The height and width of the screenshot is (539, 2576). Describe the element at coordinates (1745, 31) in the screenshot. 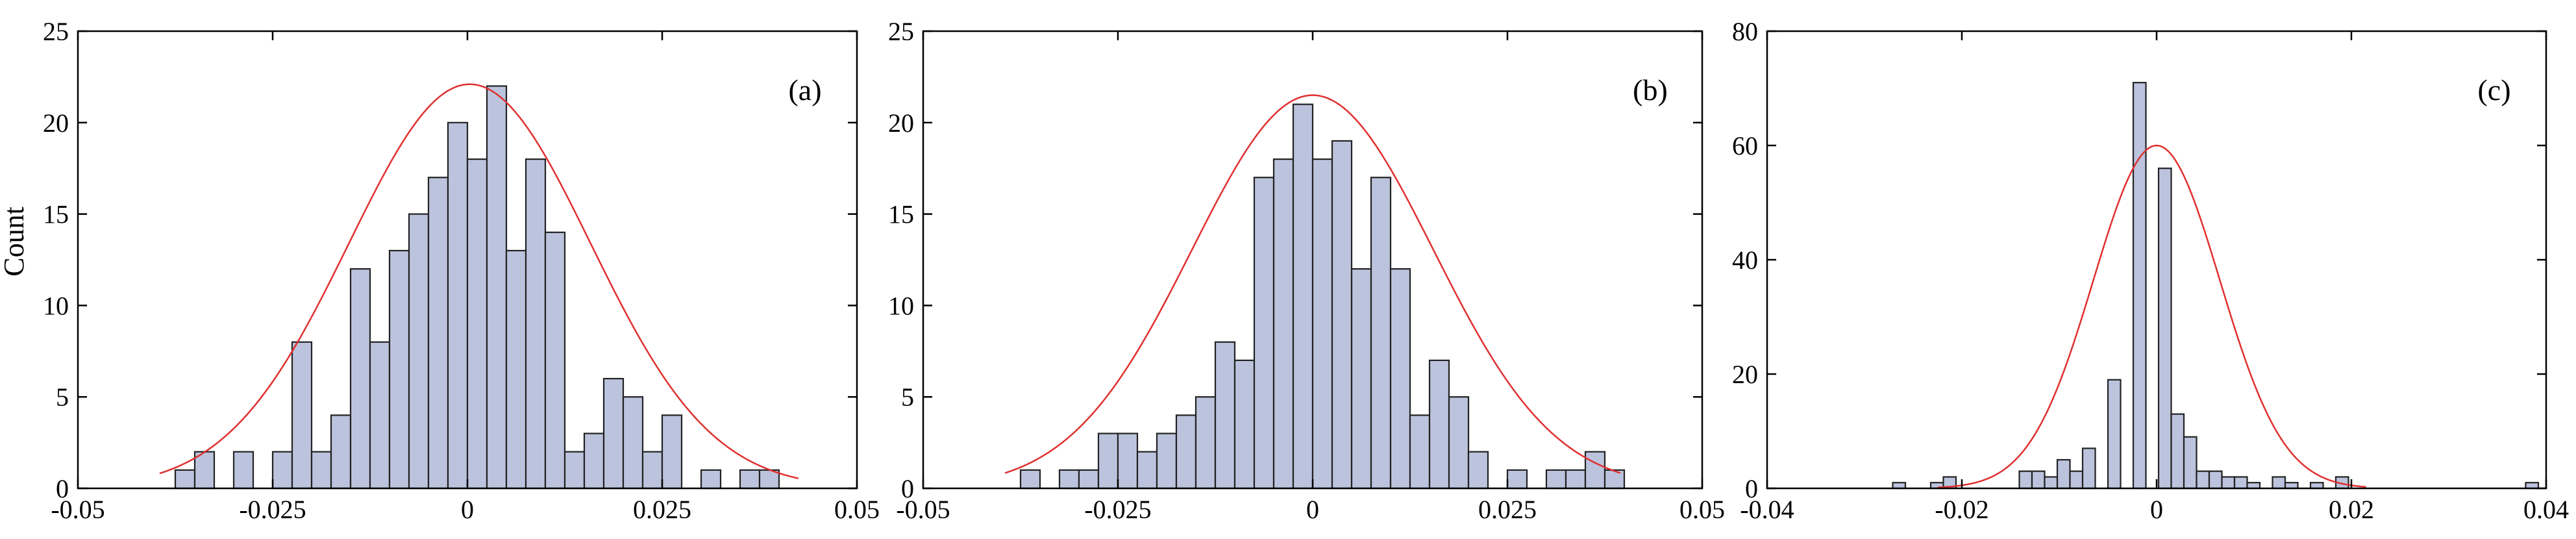

I see `y-tick-label: 80` at that location.